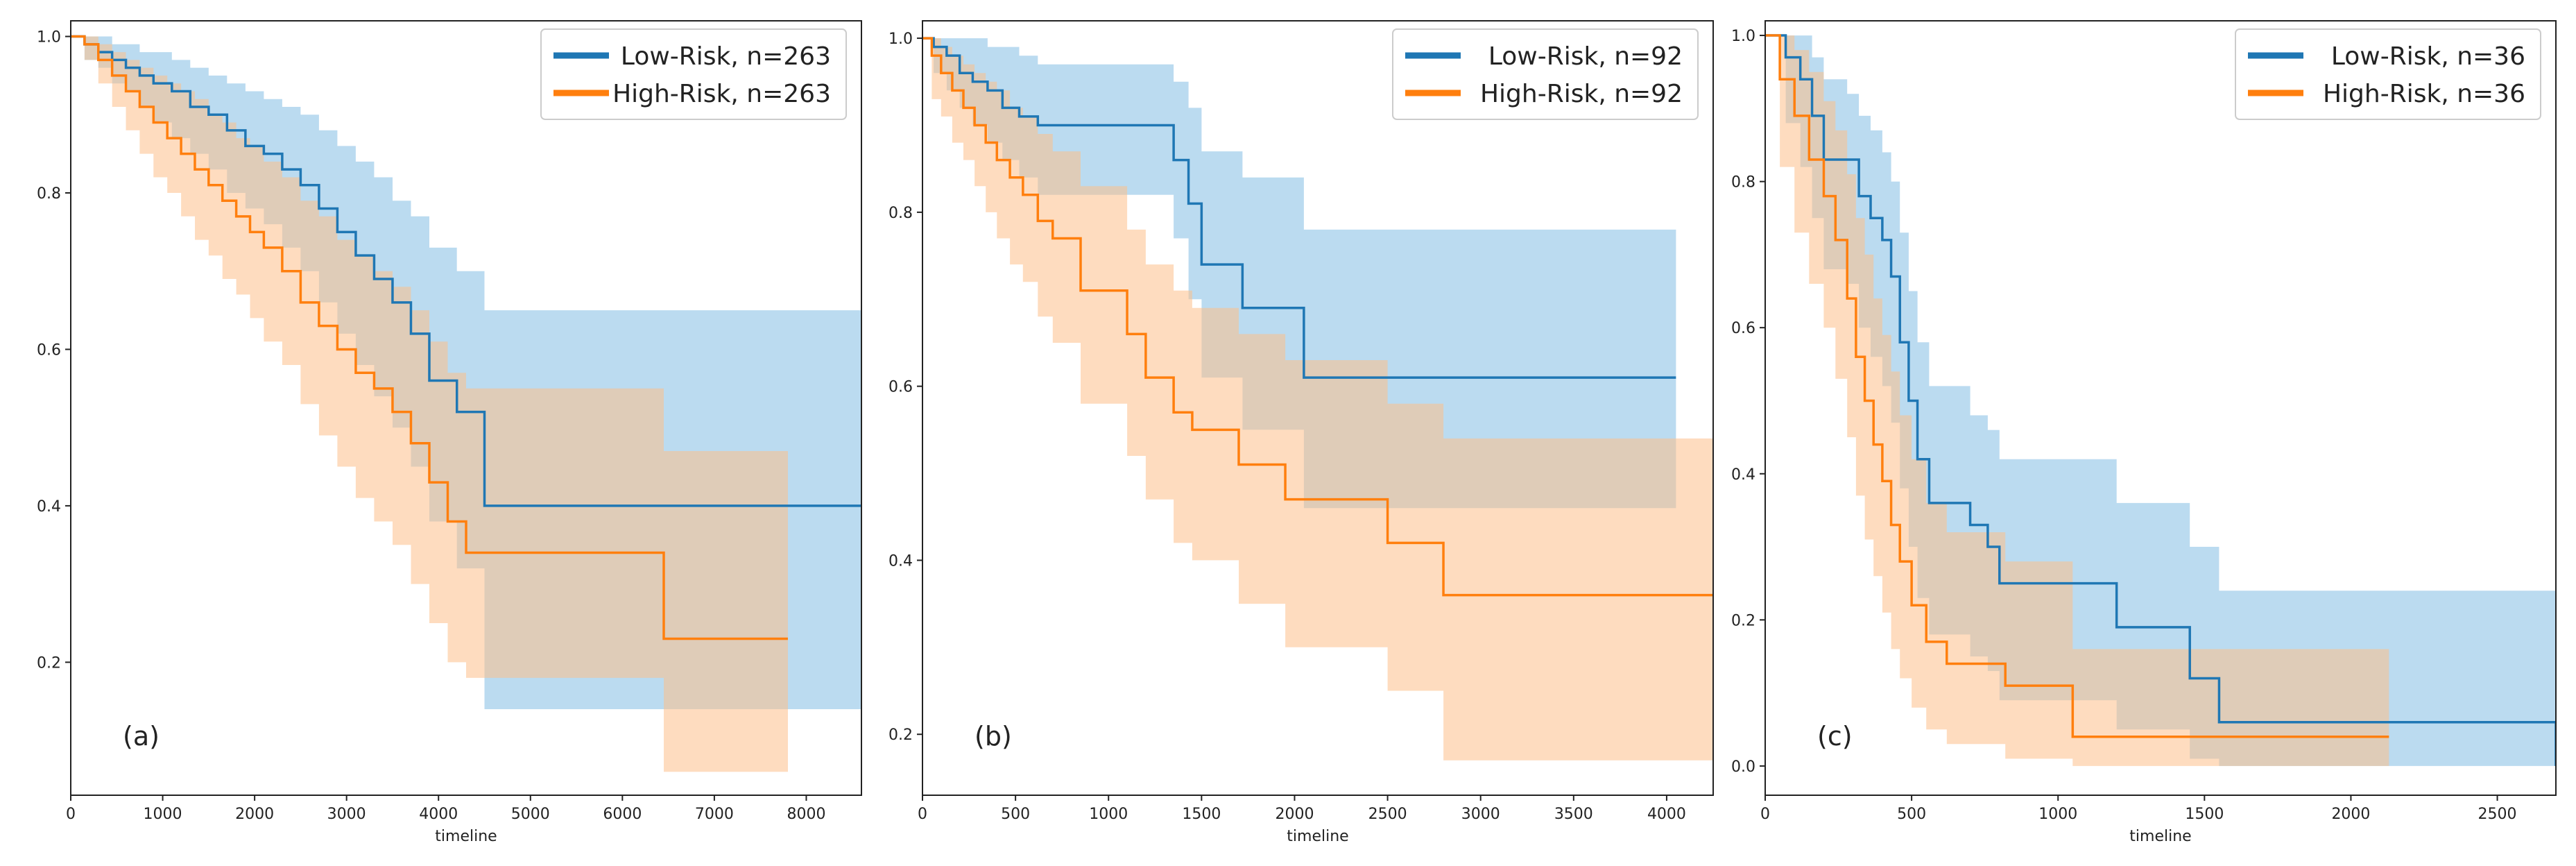 Image resolution: width=2576 pixels, height=866 pixels. What do you see at coordinates (1835, 736) in the screenshot?
I see `panel-label: (c)` at bounding box center [1835, 736].